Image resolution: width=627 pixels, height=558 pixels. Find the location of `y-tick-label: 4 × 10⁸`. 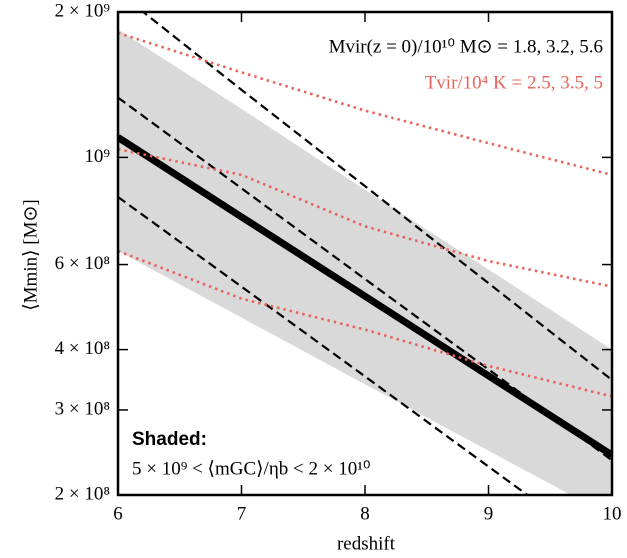

y-tick-label: 4 × 10⁸ is located at coordinates (82, 348).